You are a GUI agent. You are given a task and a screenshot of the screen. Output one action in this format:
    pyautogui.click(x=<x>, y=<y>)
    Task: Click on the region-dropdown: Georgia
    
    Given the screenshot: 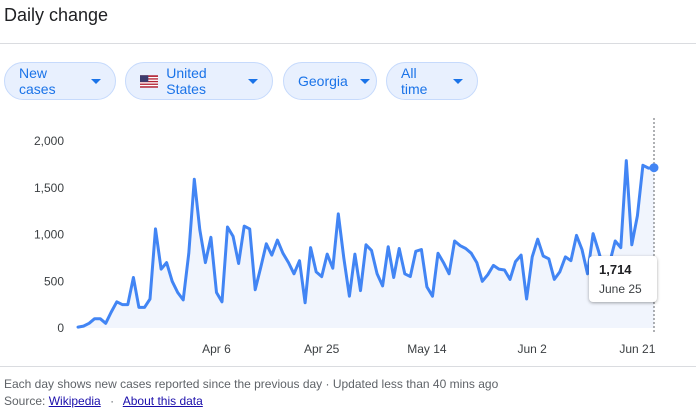 What is the action you would take?
    pyautogui.click(x=330, y=81)
    